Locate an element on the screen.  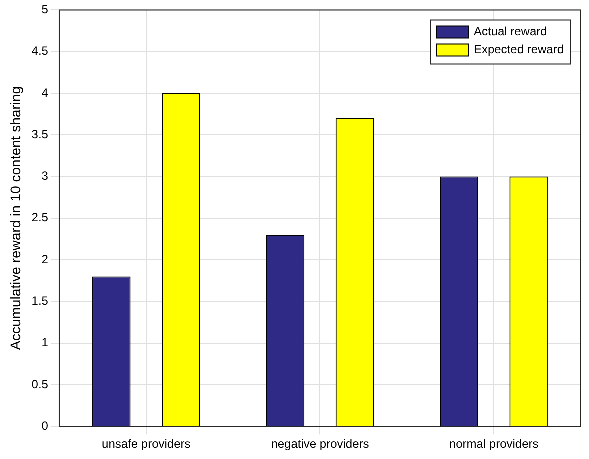
y-tick-label: 0 is located at coordinates (45, 425).